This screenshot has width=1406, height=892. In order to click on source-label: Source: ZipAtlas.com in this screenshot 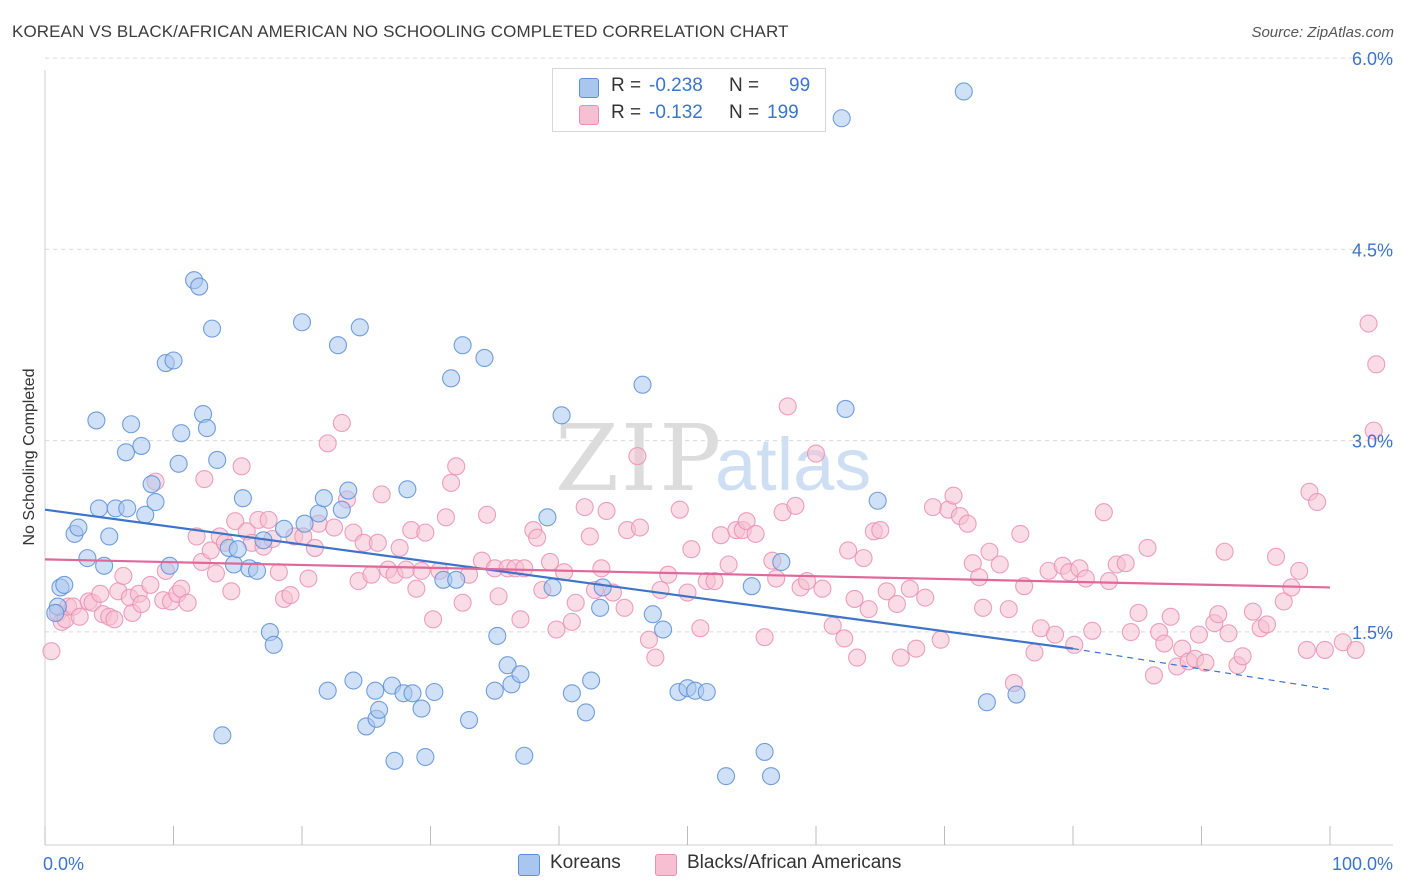, I will do `click(1322, 32)`.